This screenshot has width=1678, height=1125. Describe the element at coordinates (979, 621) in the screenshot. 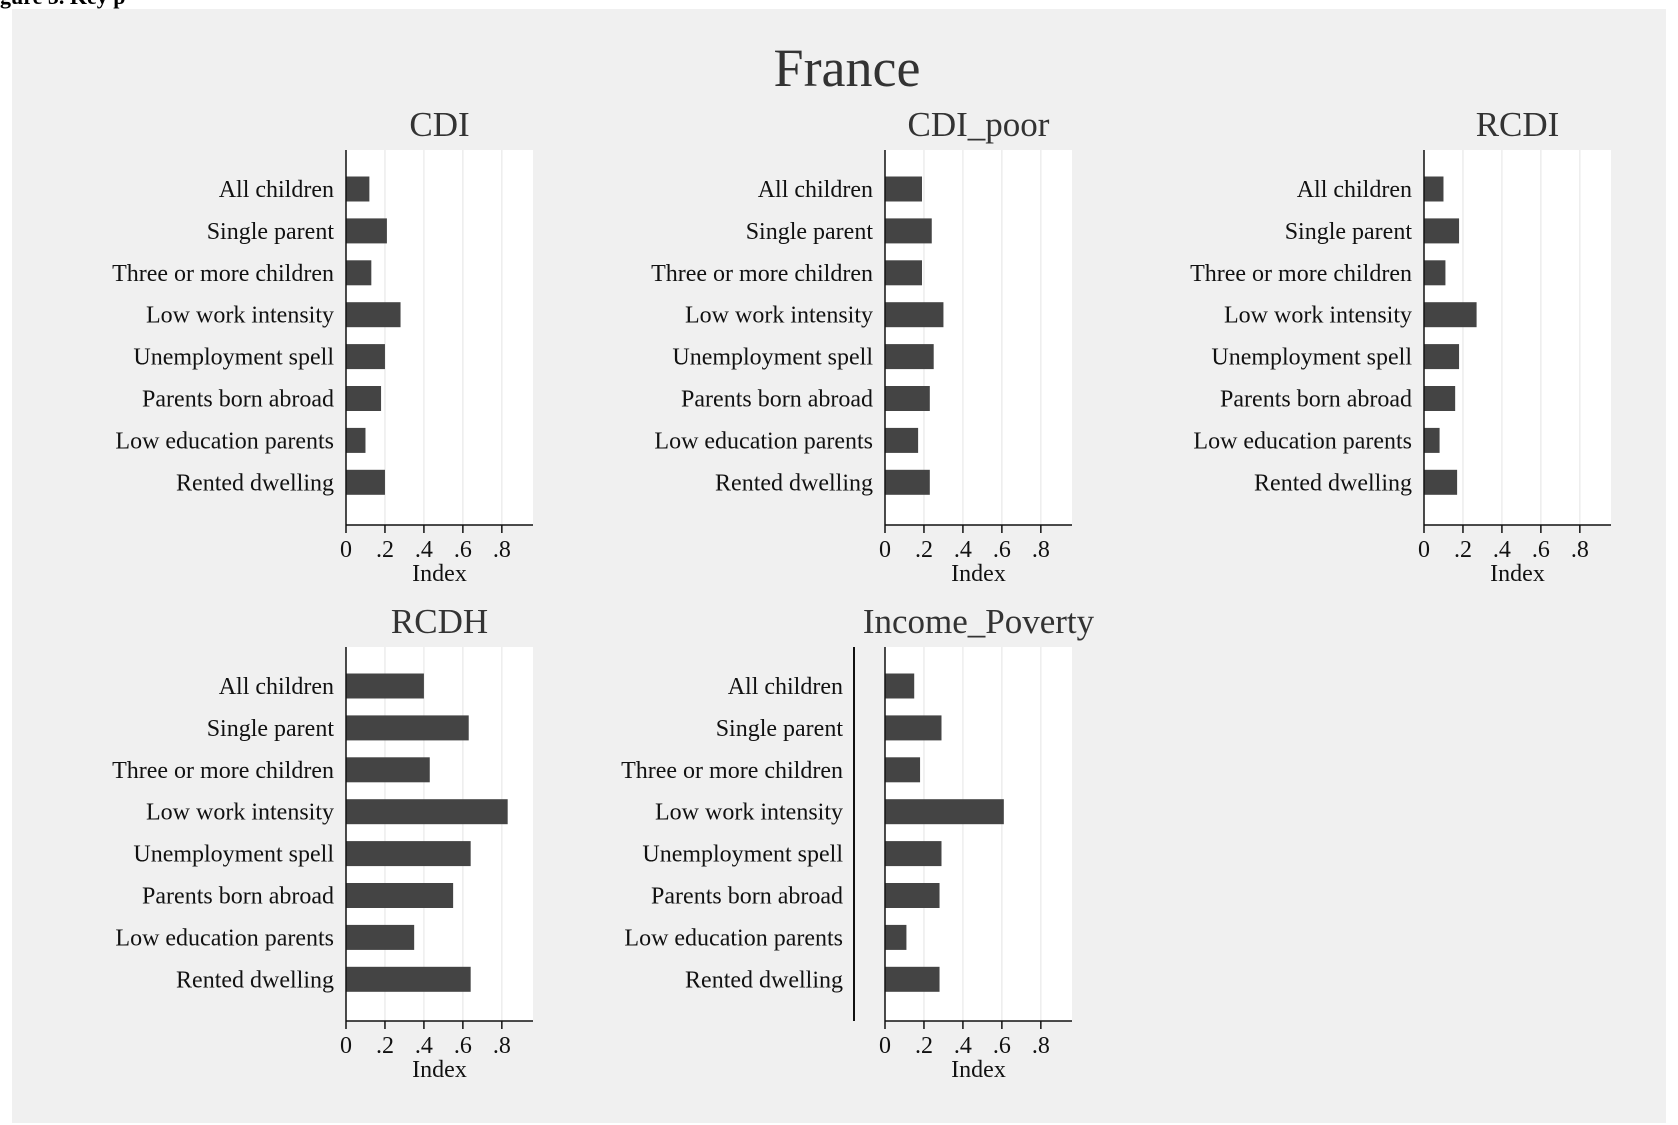

I see `subplot-title: Income_Poverty` at that location.